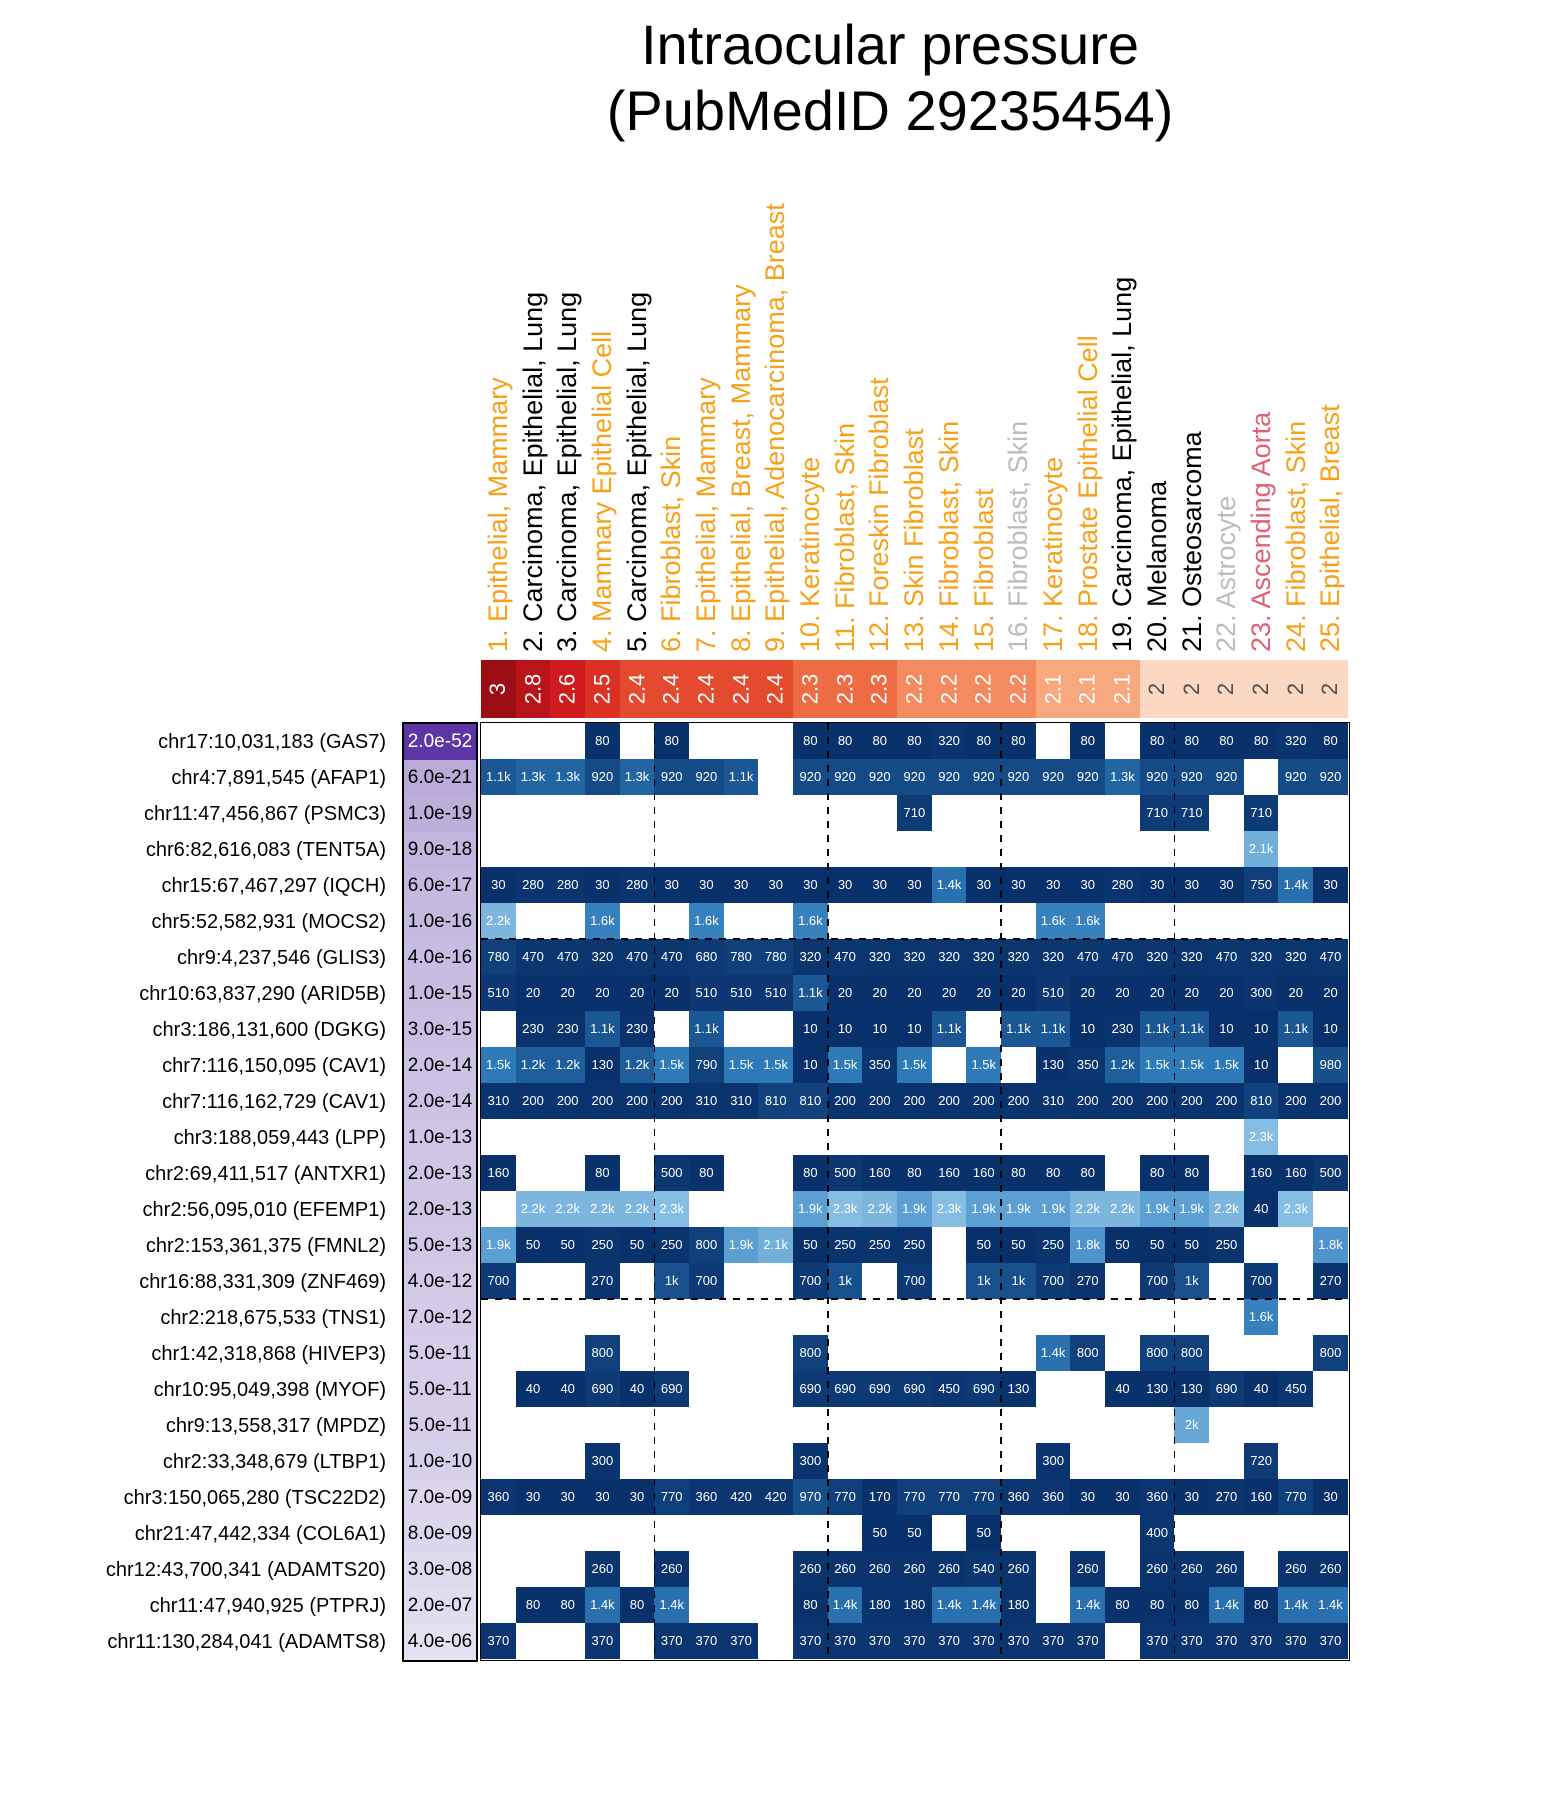 The width and height of the screenshot is (1556, 1793). What do you see at coordinates (274, 1066) in the screenshot?
I see `row-label: chr7:116,150,095 (CAV1)` at bounding box center [274, 1066].